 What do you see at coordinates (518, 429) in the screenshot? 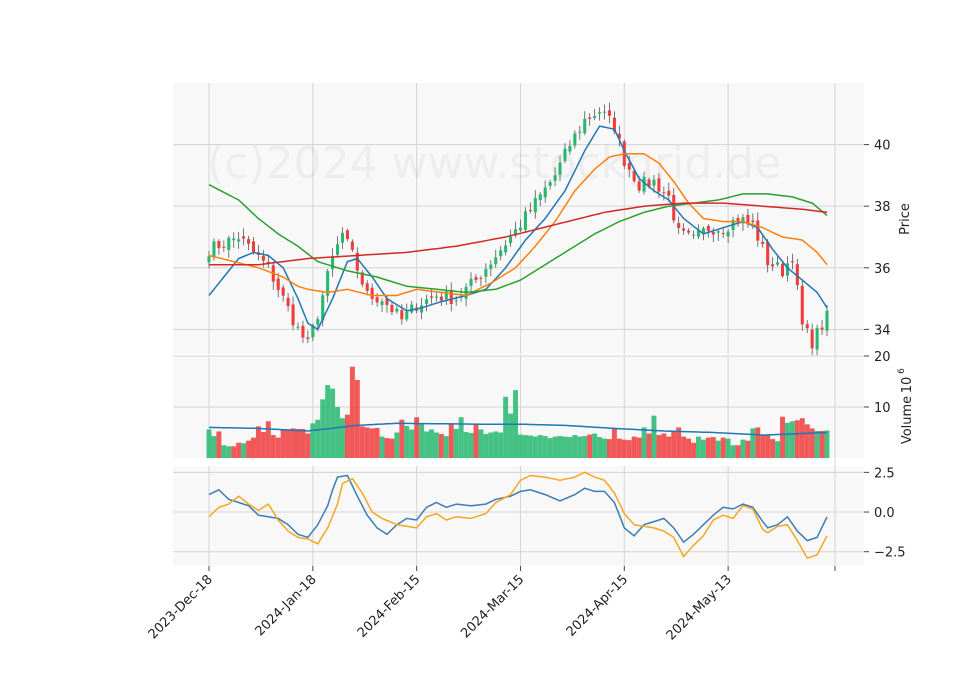
I see `volume-moving-average-line` at bounding box center [518, 429].